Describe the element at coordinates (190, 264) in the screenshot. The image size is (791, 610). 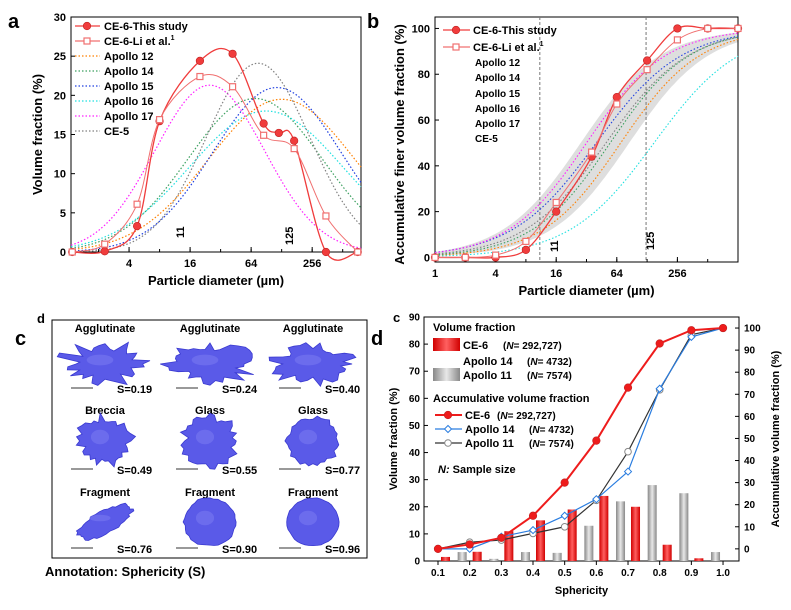
I see `x-tick-label: 16` at that location.